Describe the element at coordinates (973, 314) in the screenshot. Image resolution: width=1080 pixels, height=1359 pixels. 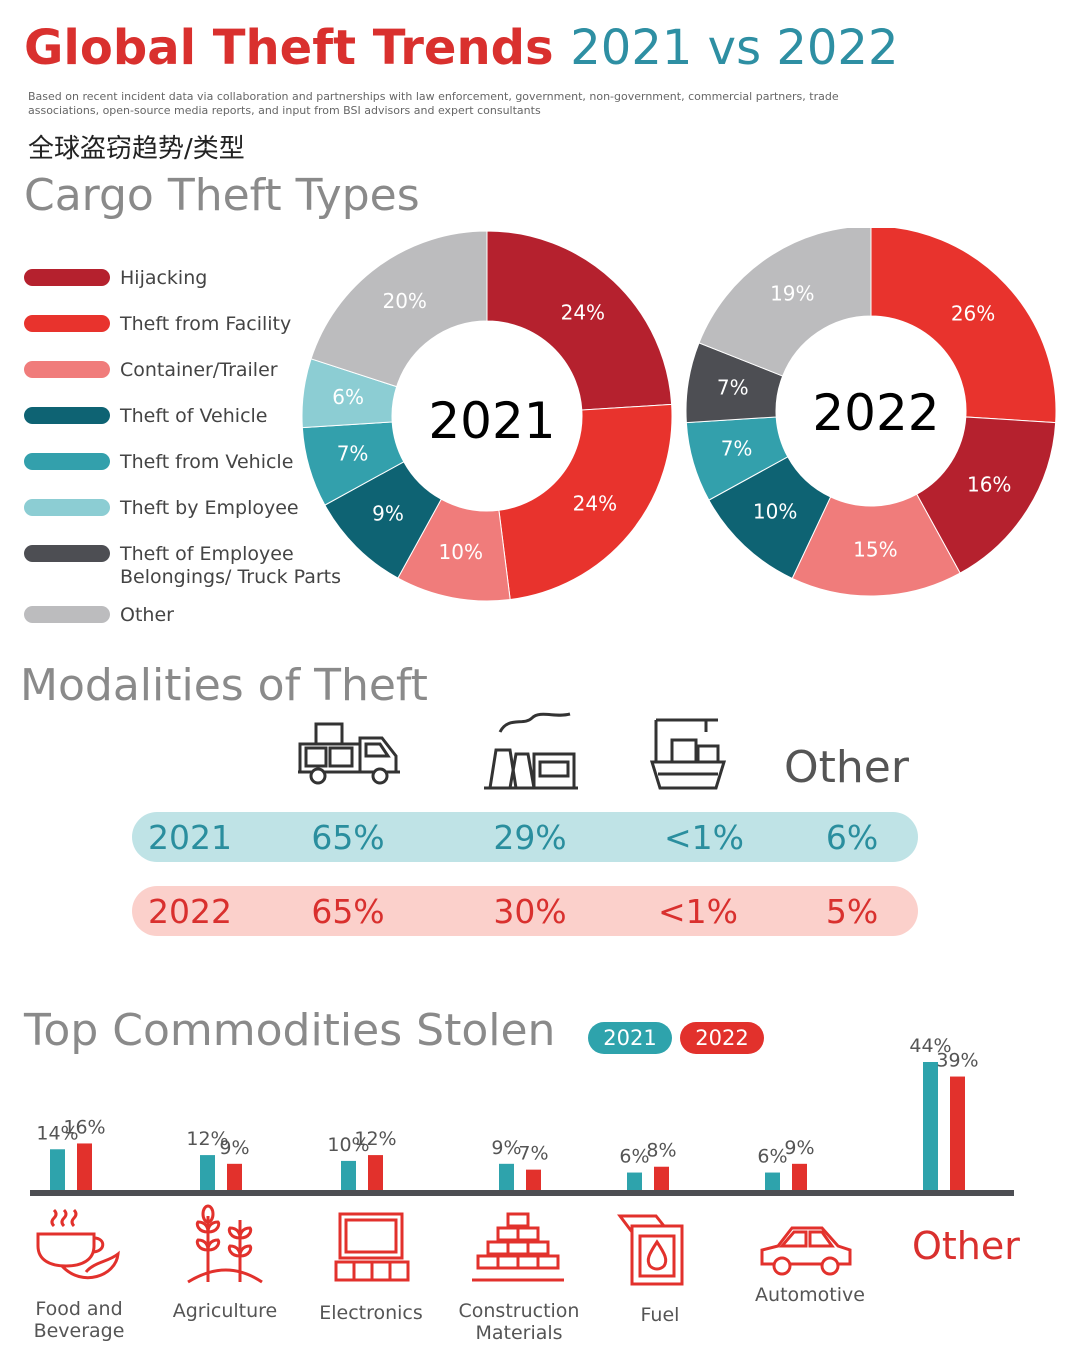
I see `slice-label-theft-from-facility: 26%` at that location.